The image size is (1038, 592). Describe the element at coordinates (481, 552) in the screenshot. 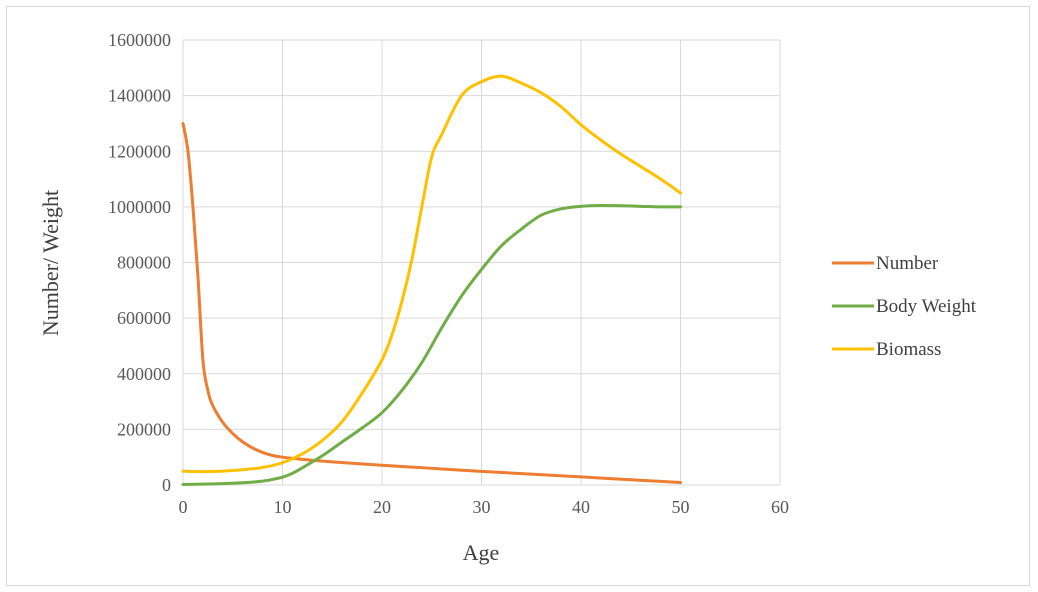

I see `x-axis-label: Age` at that location.